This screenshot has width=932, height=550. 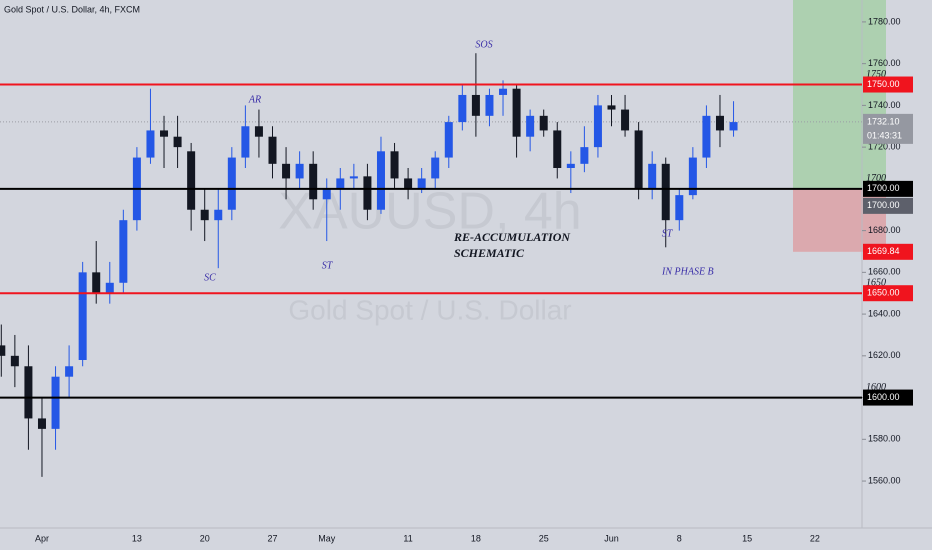 I want to click on price-box-label: 1700.00, so click(x=883, y=188).